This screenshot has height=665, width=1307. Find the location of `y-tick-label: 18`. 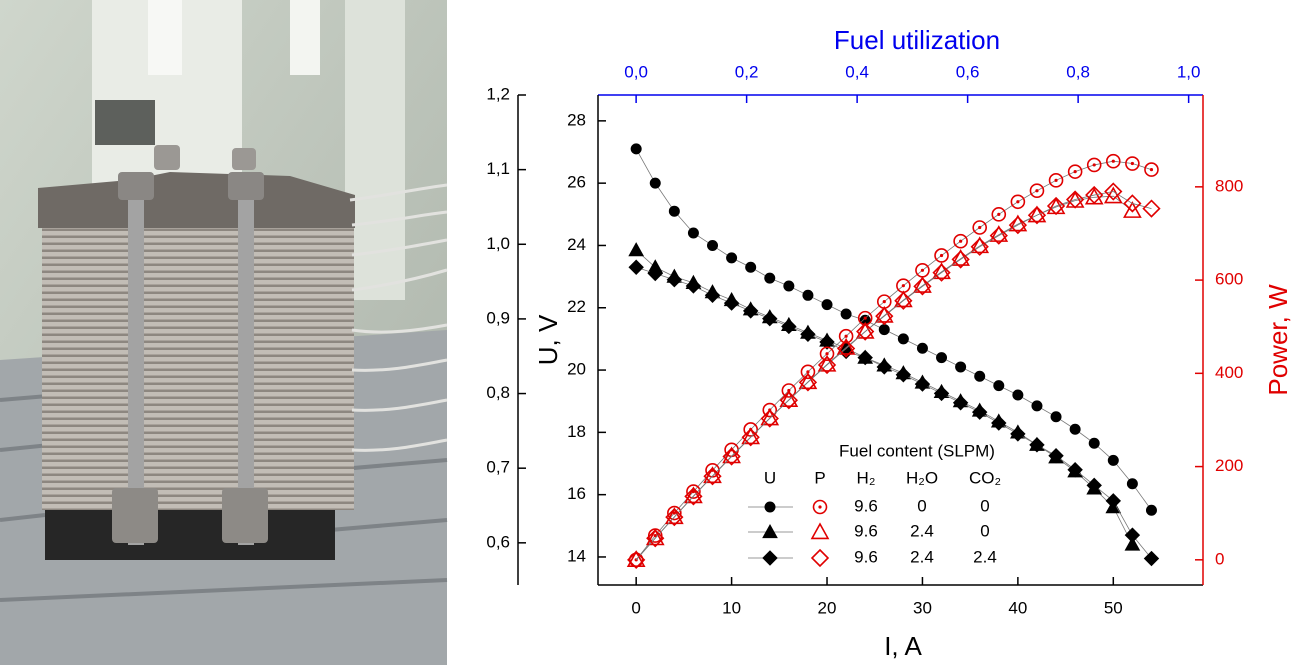

y-tick-label: 18 is located at coordinates (576, 431).